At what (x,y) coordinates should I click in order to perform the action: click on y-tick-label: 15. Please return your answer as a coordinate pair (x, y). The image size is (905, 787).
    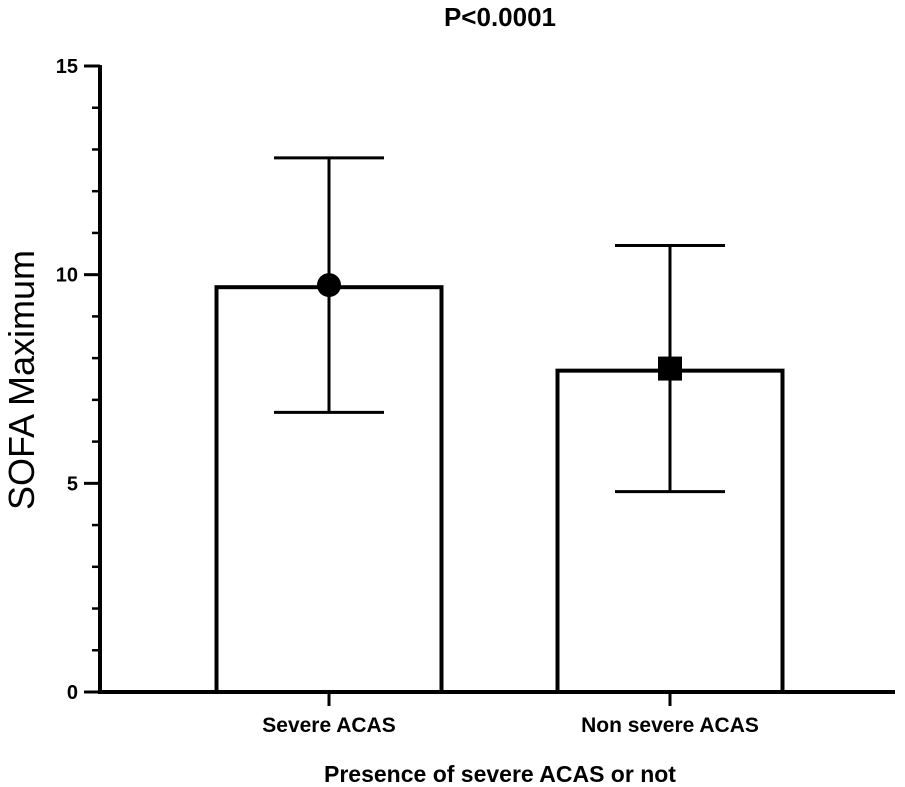
    Looking at the image, I should click on (67, 67).